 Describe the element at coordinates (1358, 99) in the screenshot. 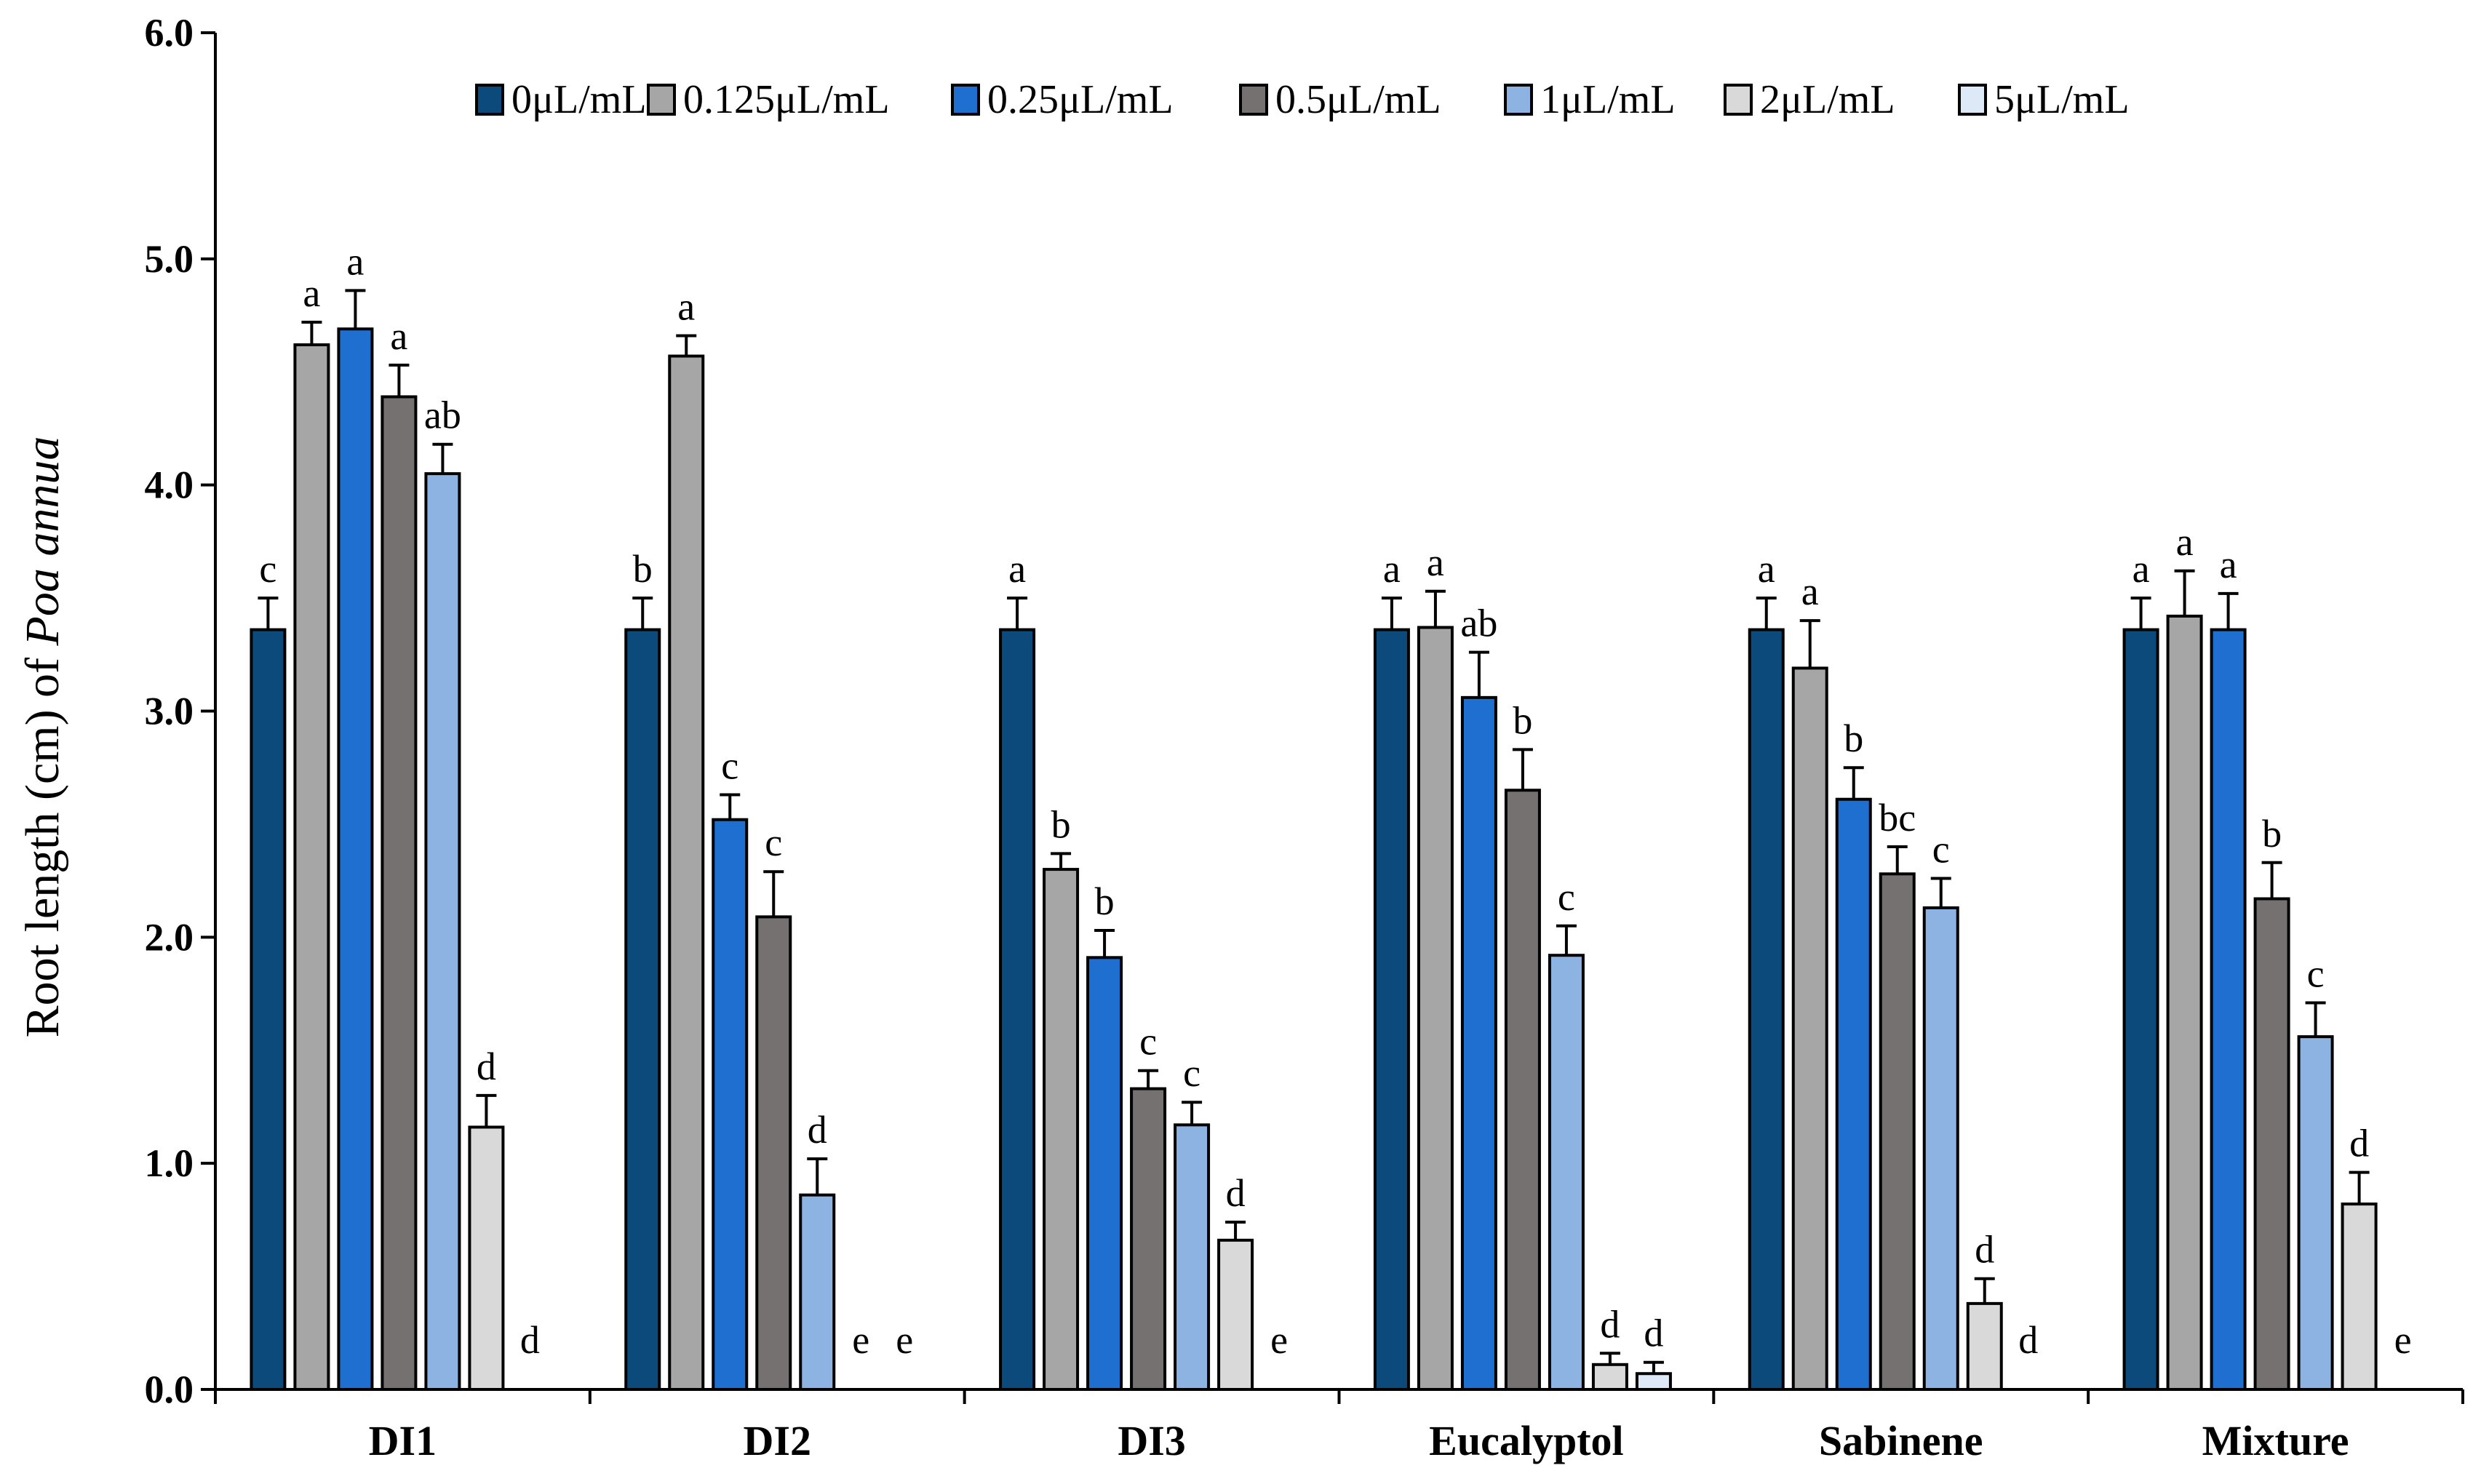

I see `legend-label: 0.5μL/mL` at that location.